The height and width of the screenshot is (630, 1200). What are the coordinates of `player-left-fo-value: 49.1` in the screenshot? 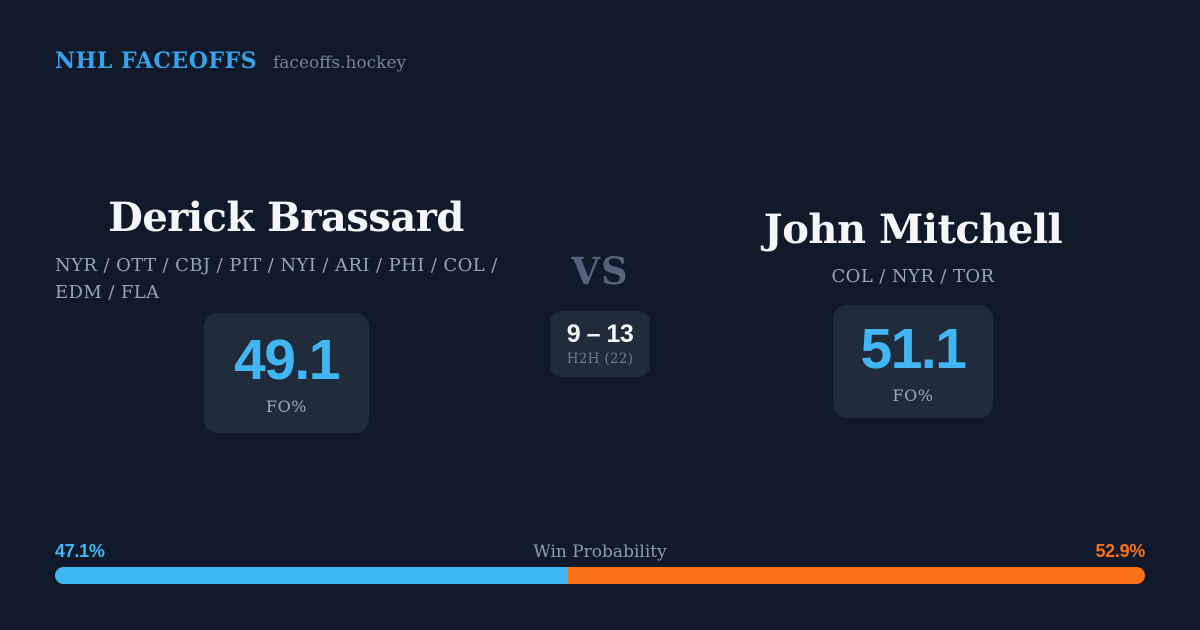 It's located at (287, 360).